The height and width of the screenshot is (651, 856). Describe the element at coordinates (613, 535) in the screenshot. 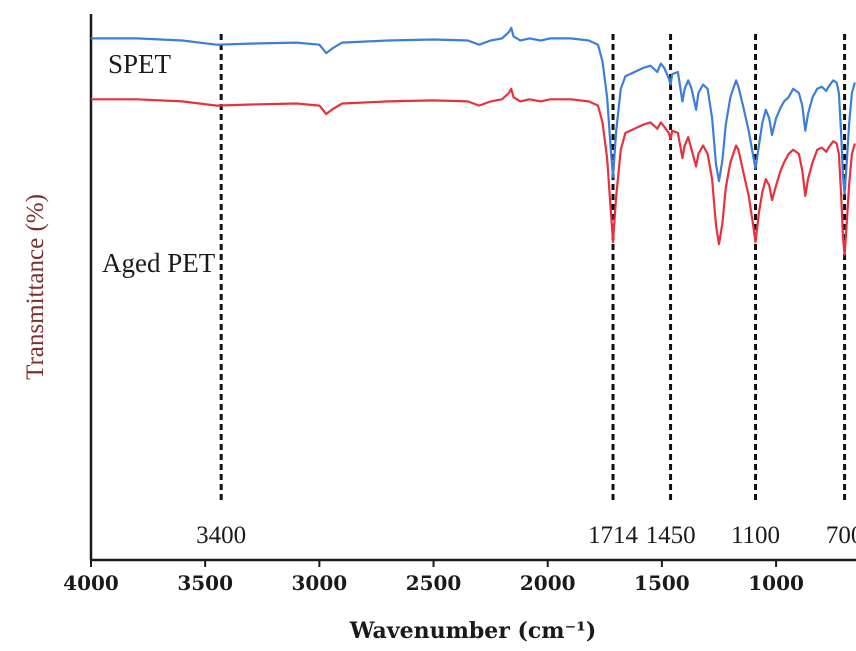

I see `marker-label-1714: 1714` at that location.